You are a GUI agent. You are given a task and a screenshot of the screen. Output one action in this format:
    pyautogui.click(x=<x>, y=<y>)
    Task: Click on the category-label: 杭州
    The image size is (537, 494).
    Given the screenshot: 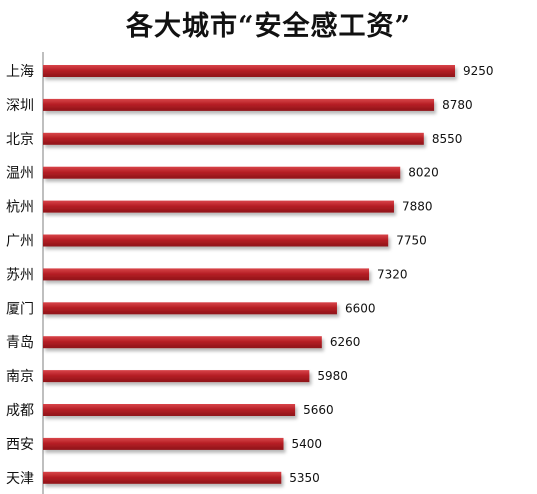 What is the action you would take?
    pyautogui.click(x=20, y=208)
    